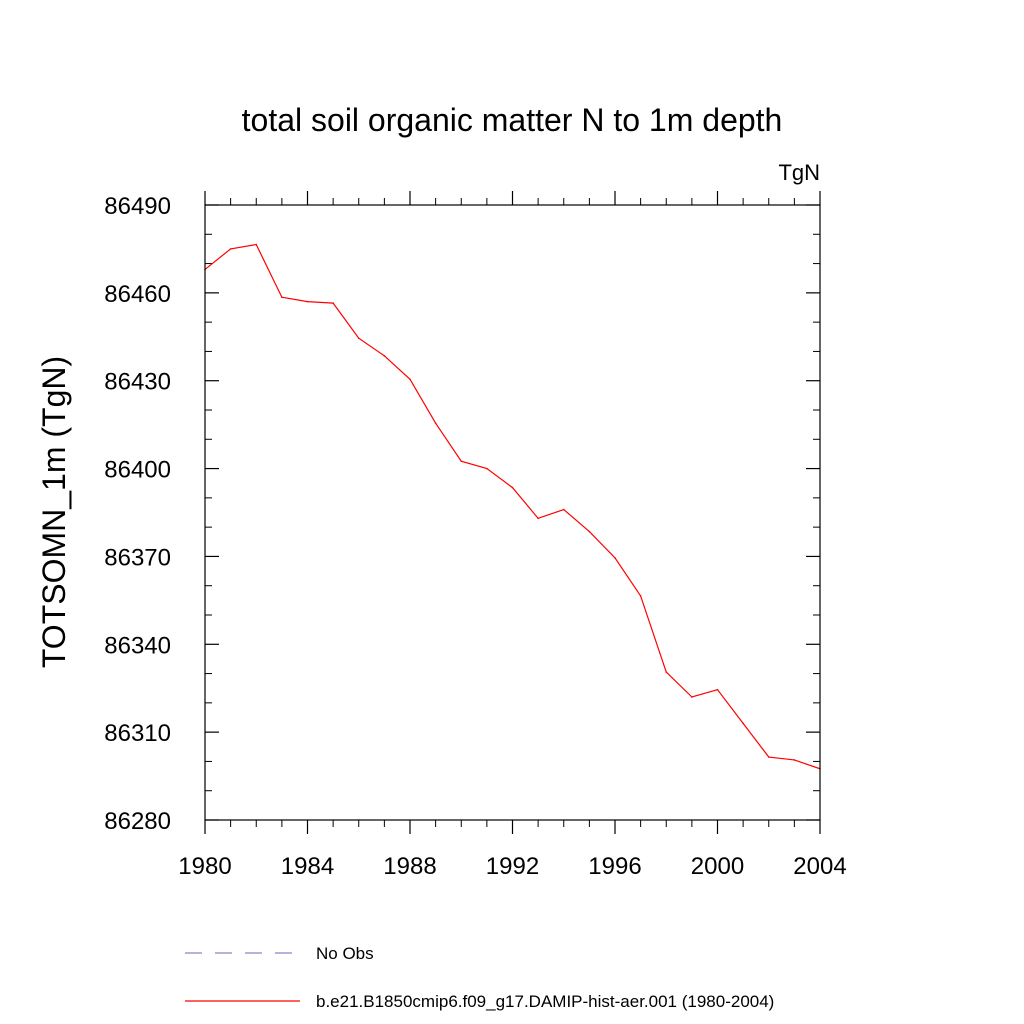  What do you see at coordinates (307, 866) in the screenshot?
I see `x-tick-label: 1984` at bounding box center [307, 866].